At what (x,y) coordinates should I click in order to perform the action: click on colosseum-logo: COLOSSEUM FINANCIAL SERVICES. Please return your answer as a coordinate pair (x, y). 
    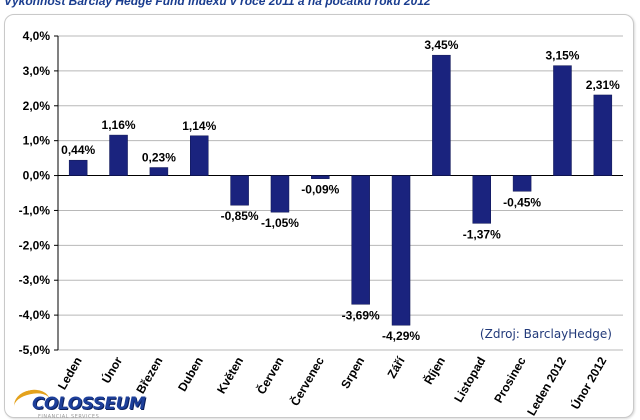
    Looking at the image, I should click on (83, 403).